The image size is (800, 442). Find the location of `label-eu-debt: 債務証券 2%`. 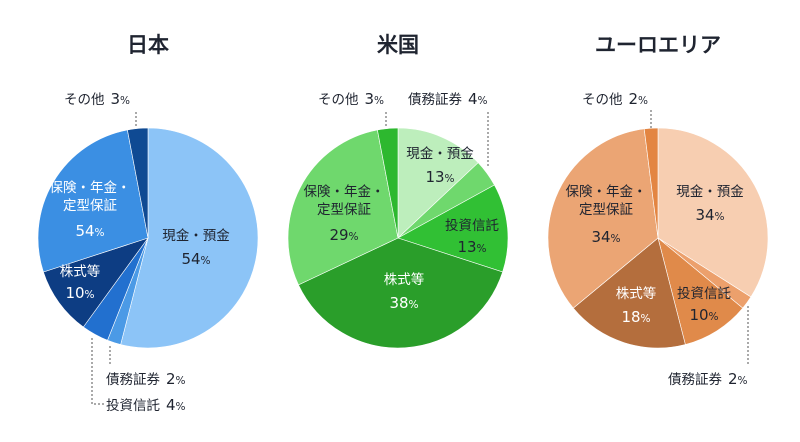

label-eu-debt: 債務証券 2% is located at coordinates (708, 379).